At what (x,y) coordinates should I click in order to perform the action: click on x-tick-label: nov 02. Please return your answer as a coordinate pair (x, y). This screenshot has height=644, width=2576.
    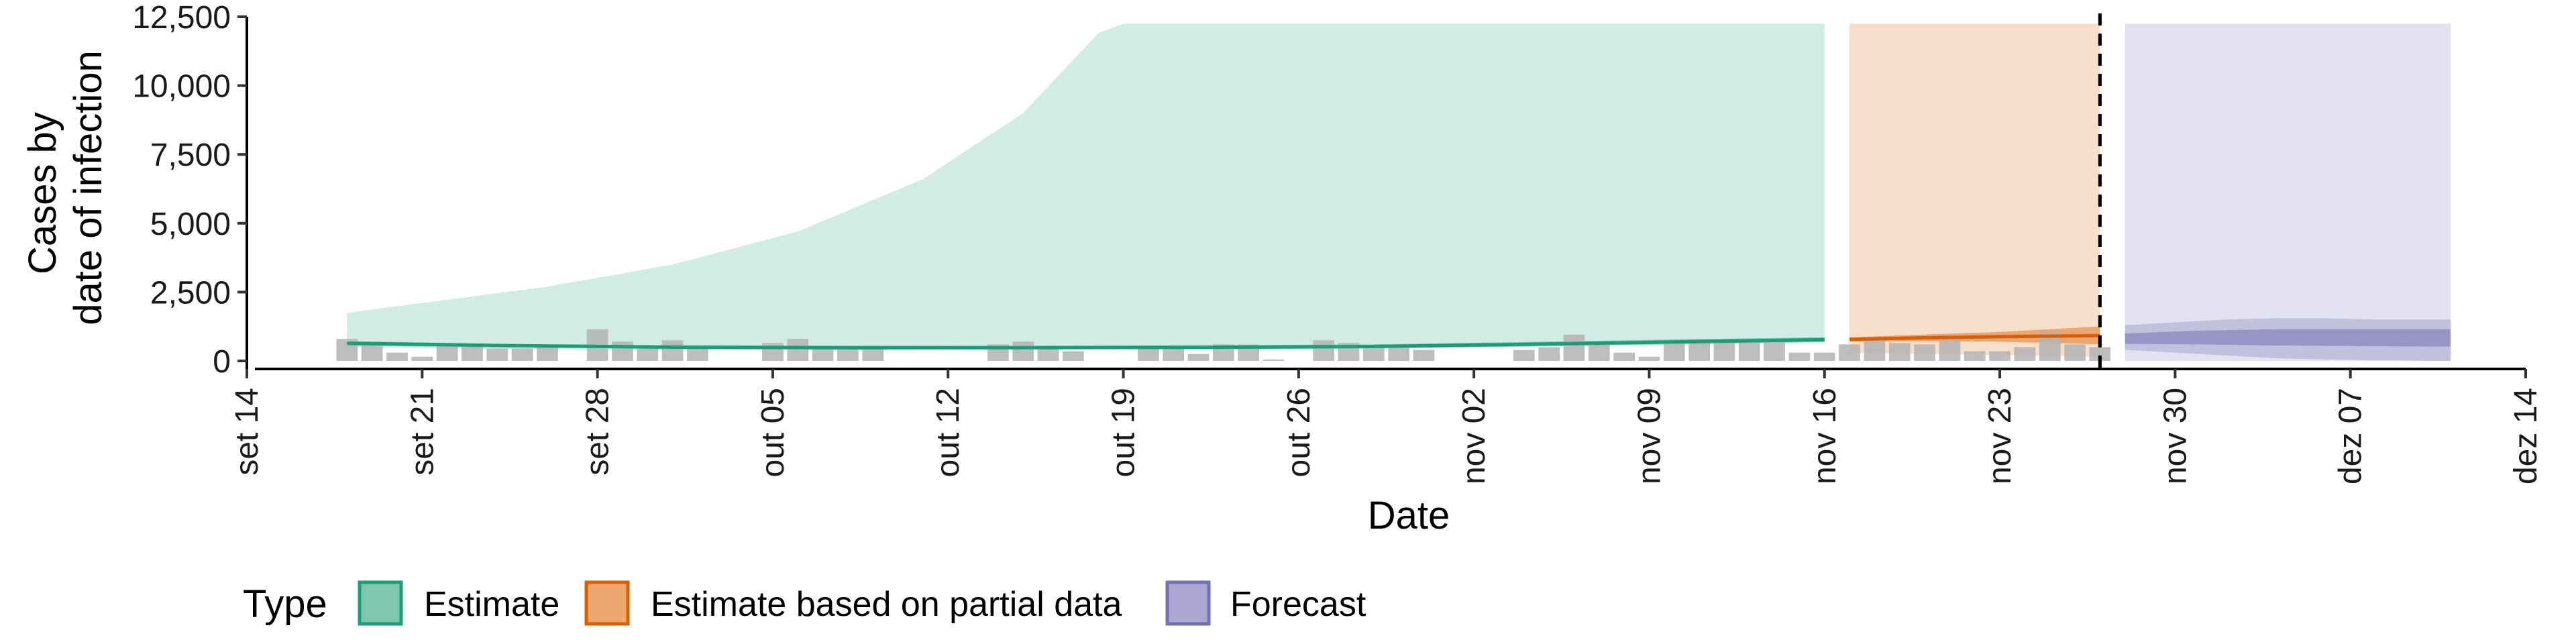
    Looking at the image, I should click on (1474, 436).